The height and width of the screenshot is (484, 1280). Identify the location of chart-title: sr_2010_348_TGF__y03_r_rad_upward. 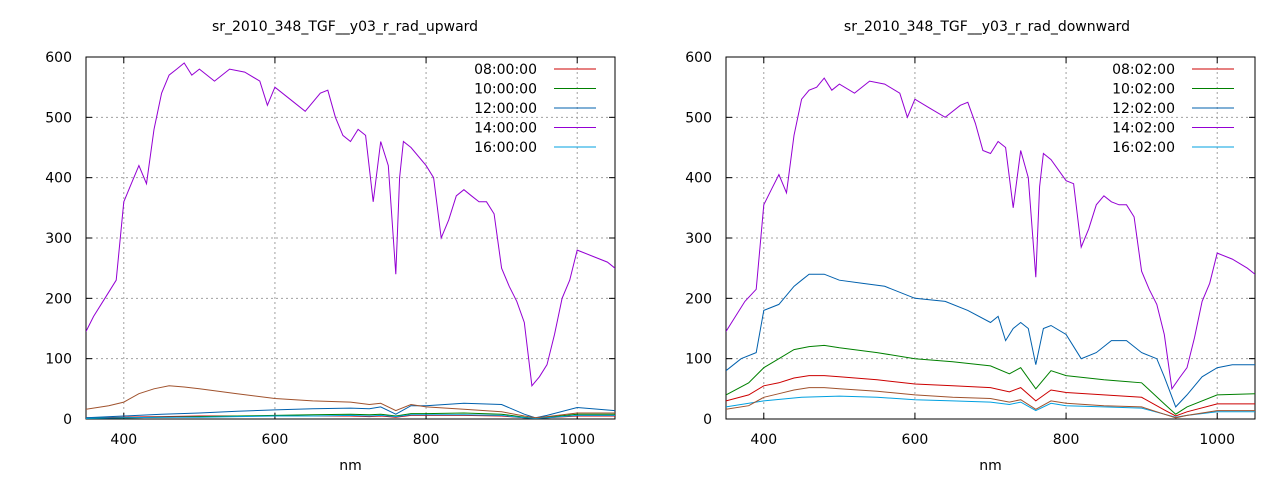
(345, 27).